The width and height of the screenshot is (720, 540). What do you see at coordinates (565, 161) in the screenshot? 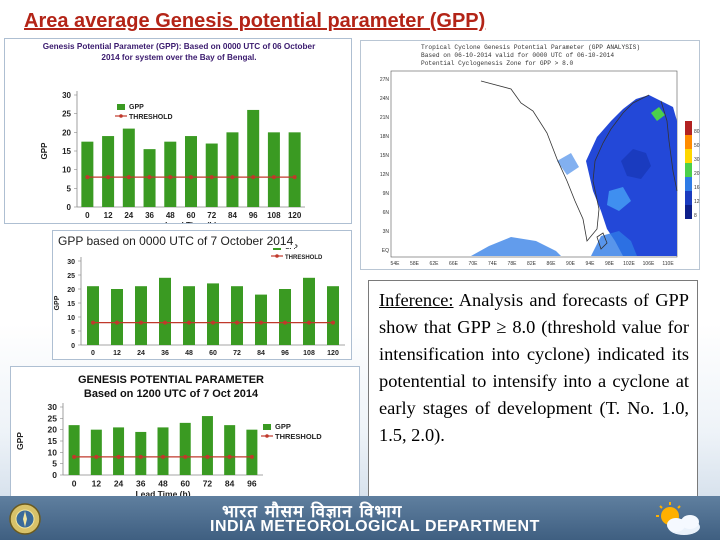
I see `india-coastline` at bounding box center [565, 161].